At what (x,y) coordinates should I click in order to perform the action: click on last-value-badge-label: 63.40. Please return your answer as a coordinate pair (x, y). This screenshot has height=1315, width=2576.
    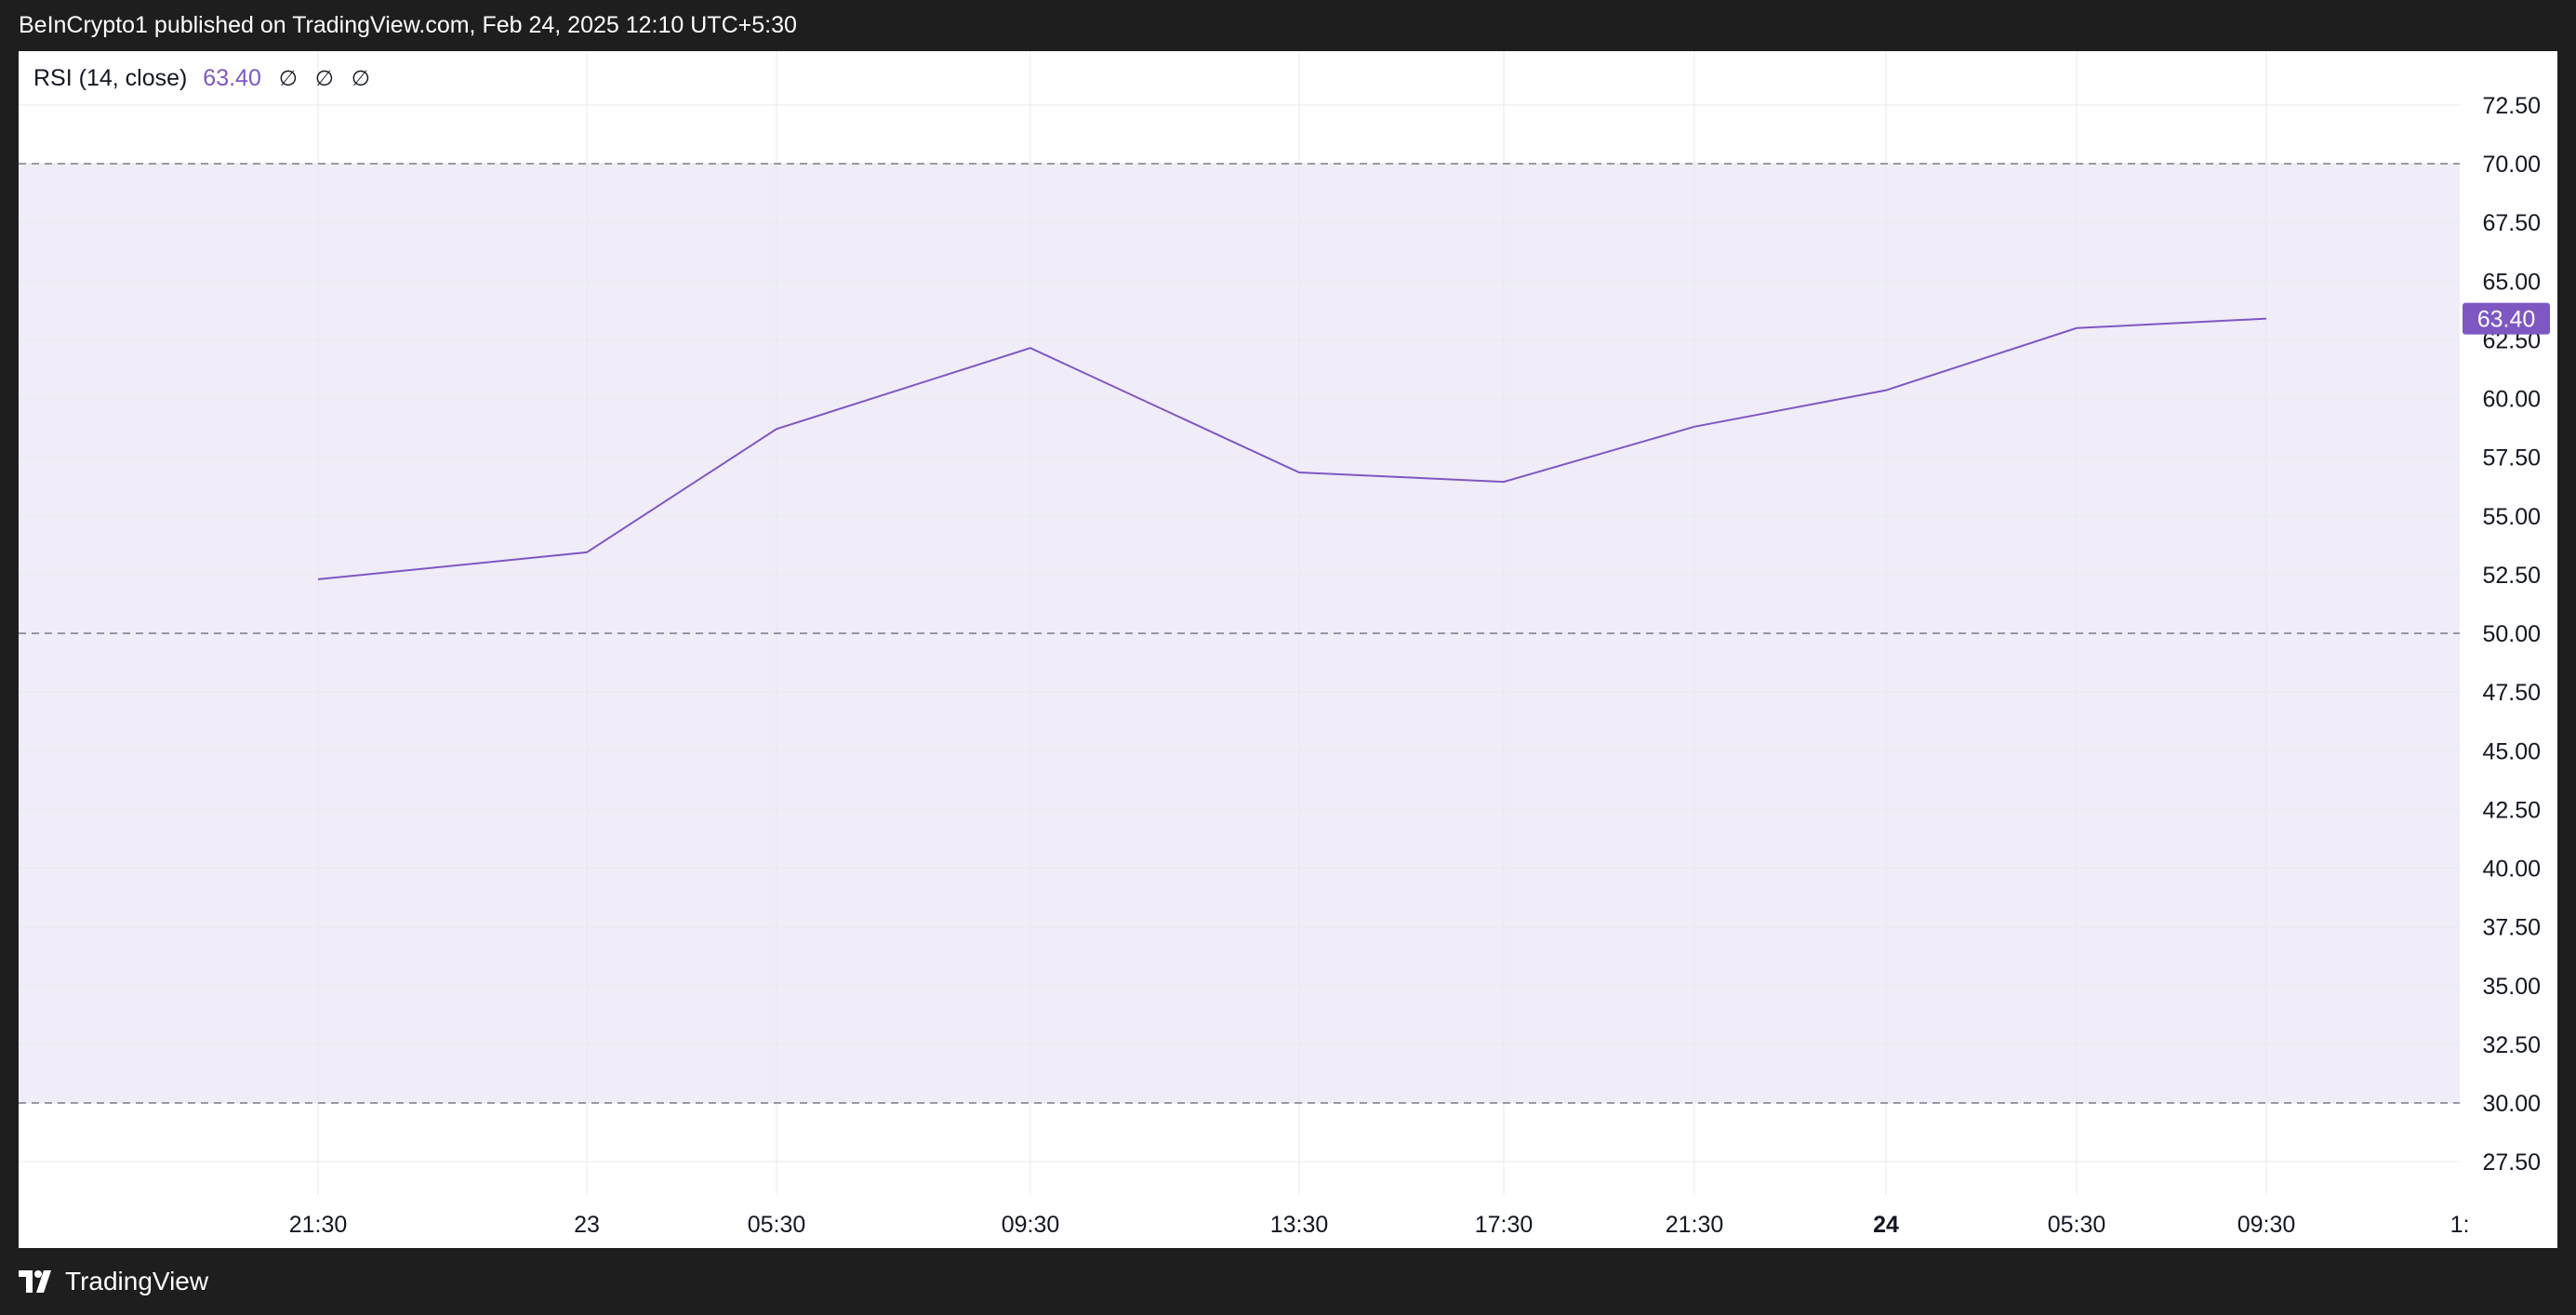
    Looking at the image, I should click on (2506, 320).